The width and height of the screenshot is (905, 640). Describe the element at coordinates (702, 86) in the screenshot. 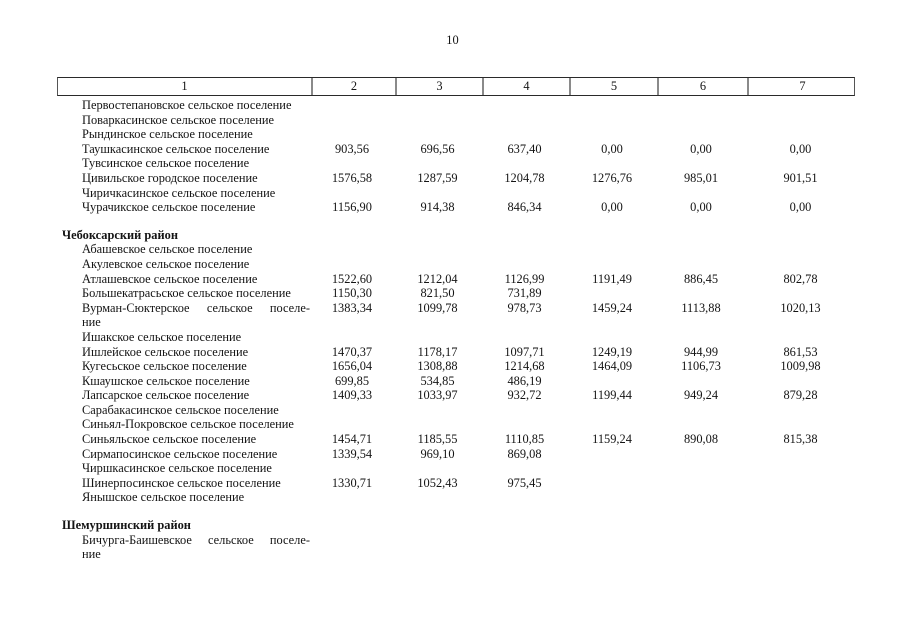

I see `column-header-6: 6` at that location.